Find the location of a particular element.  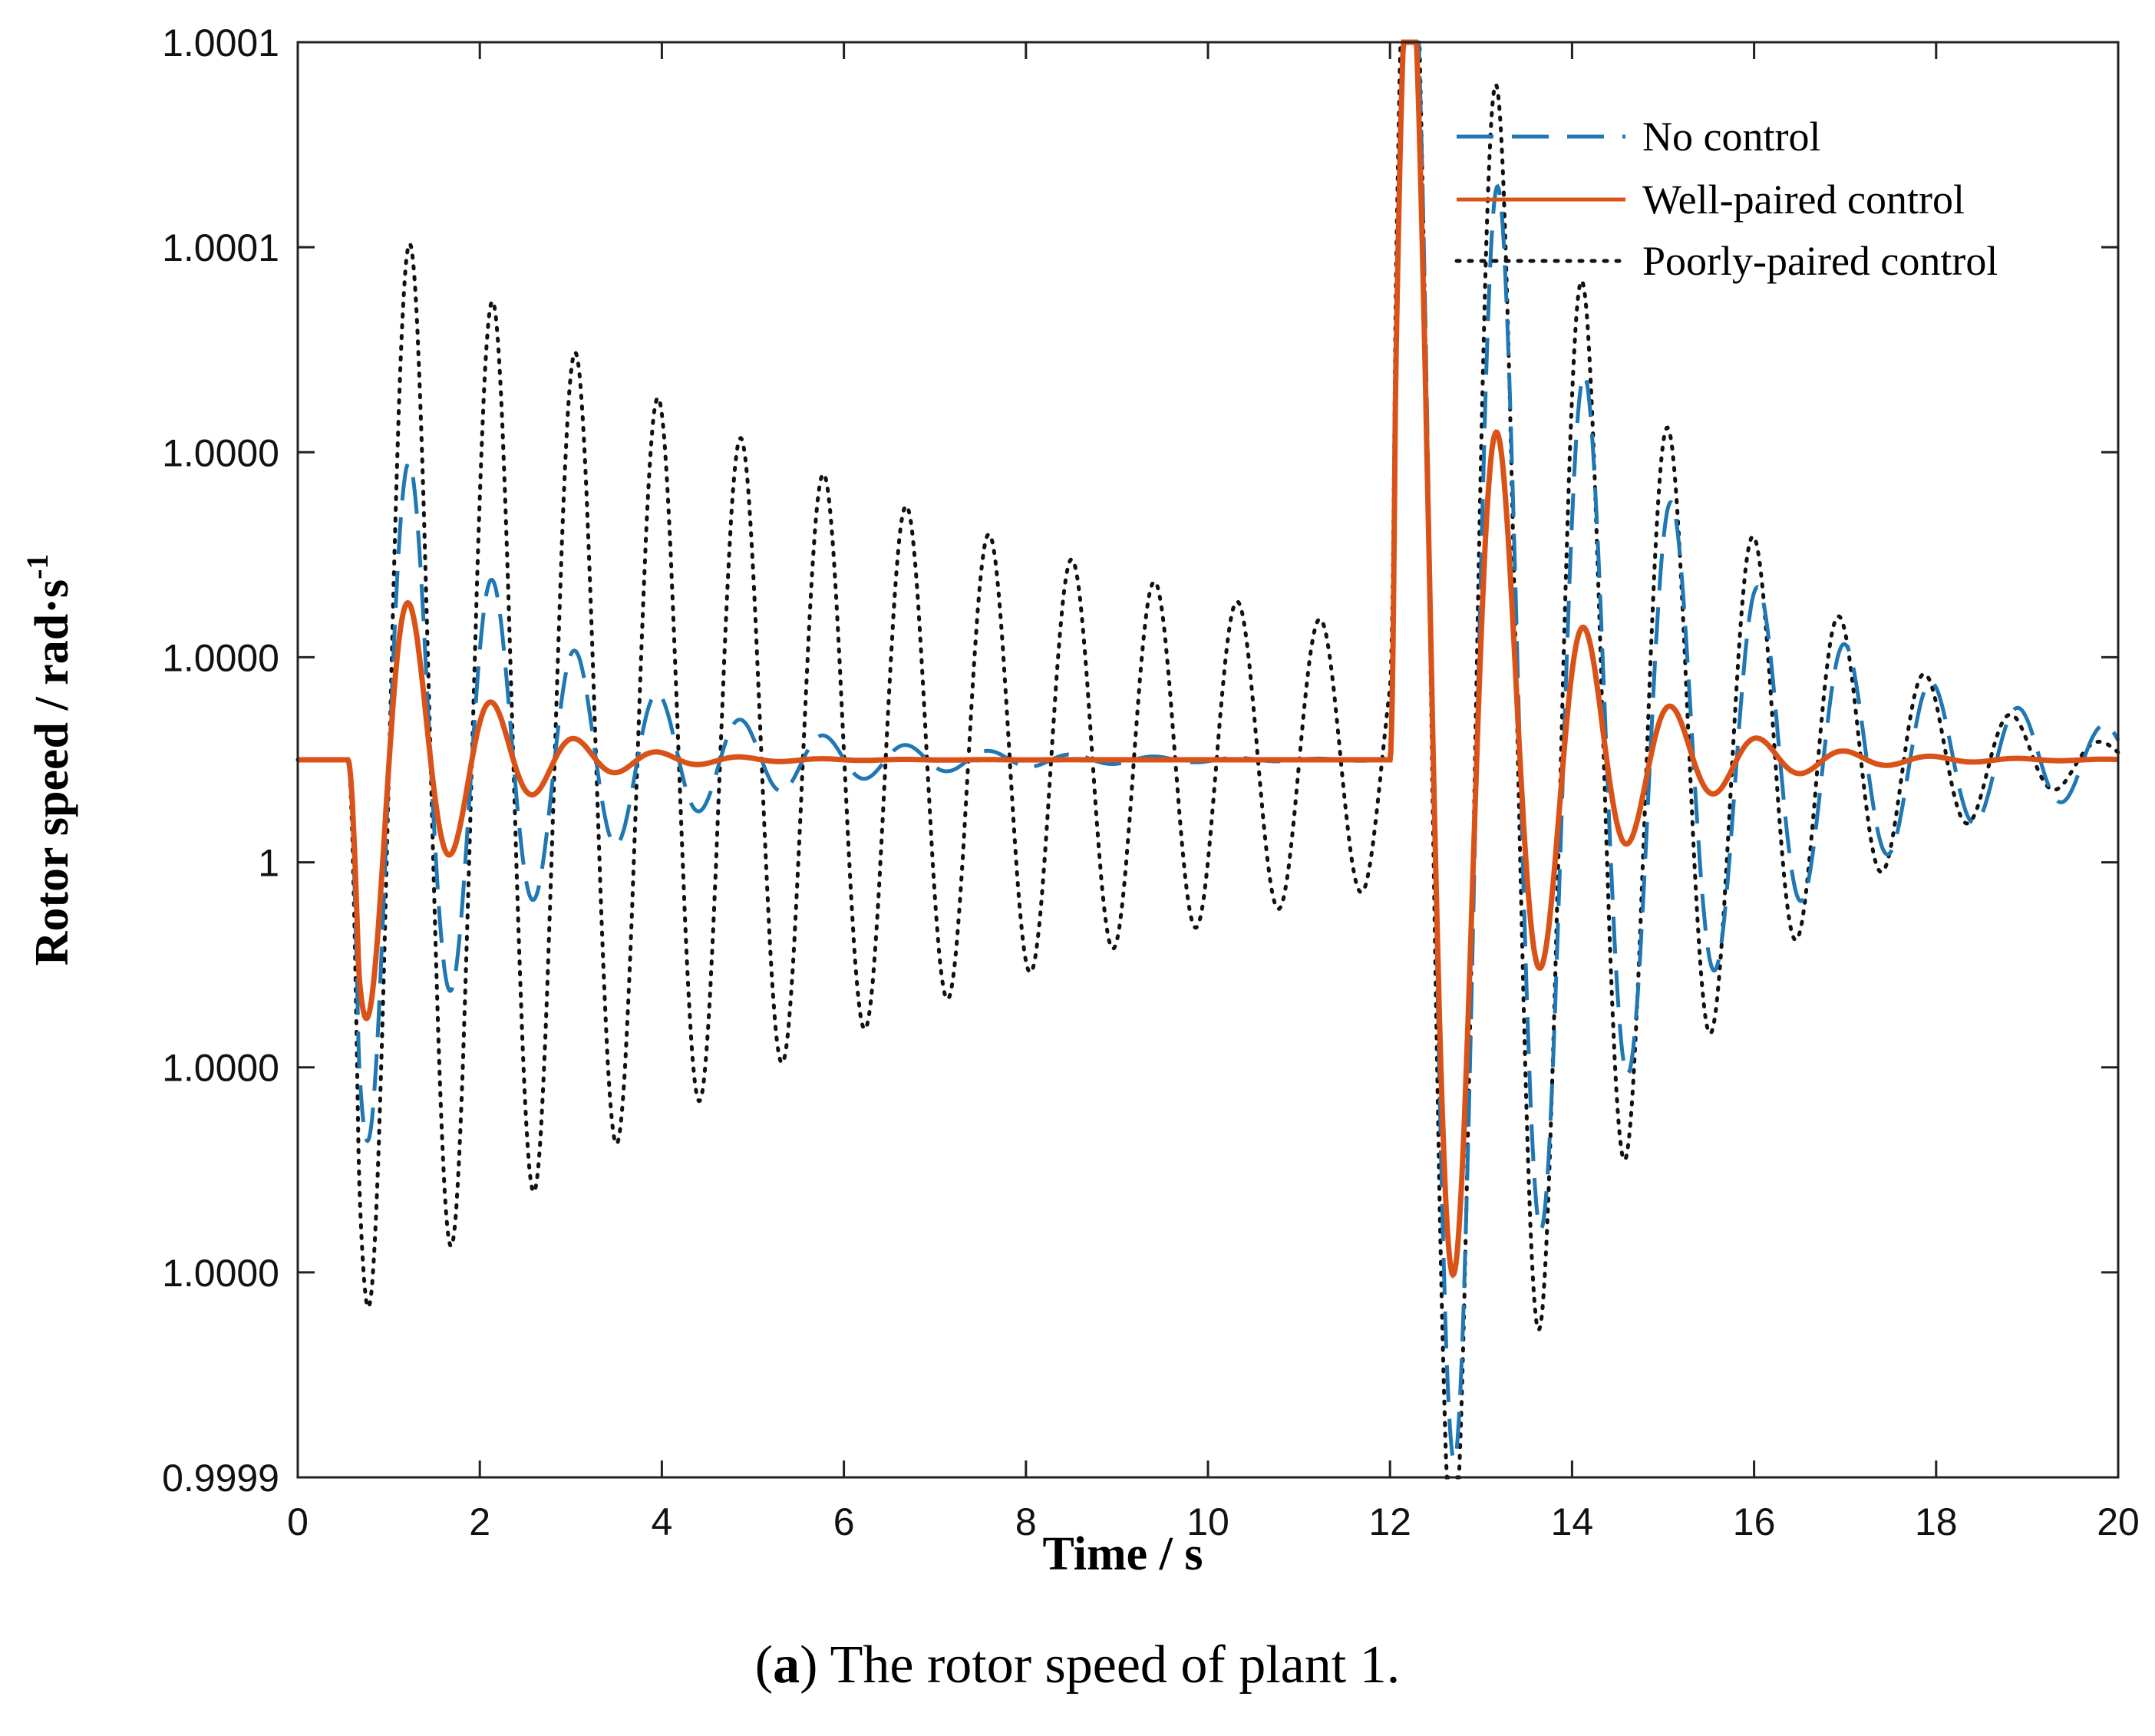

y-axis-title: Rotor speed / rad·s-1 is located at coordinates (49, 760).